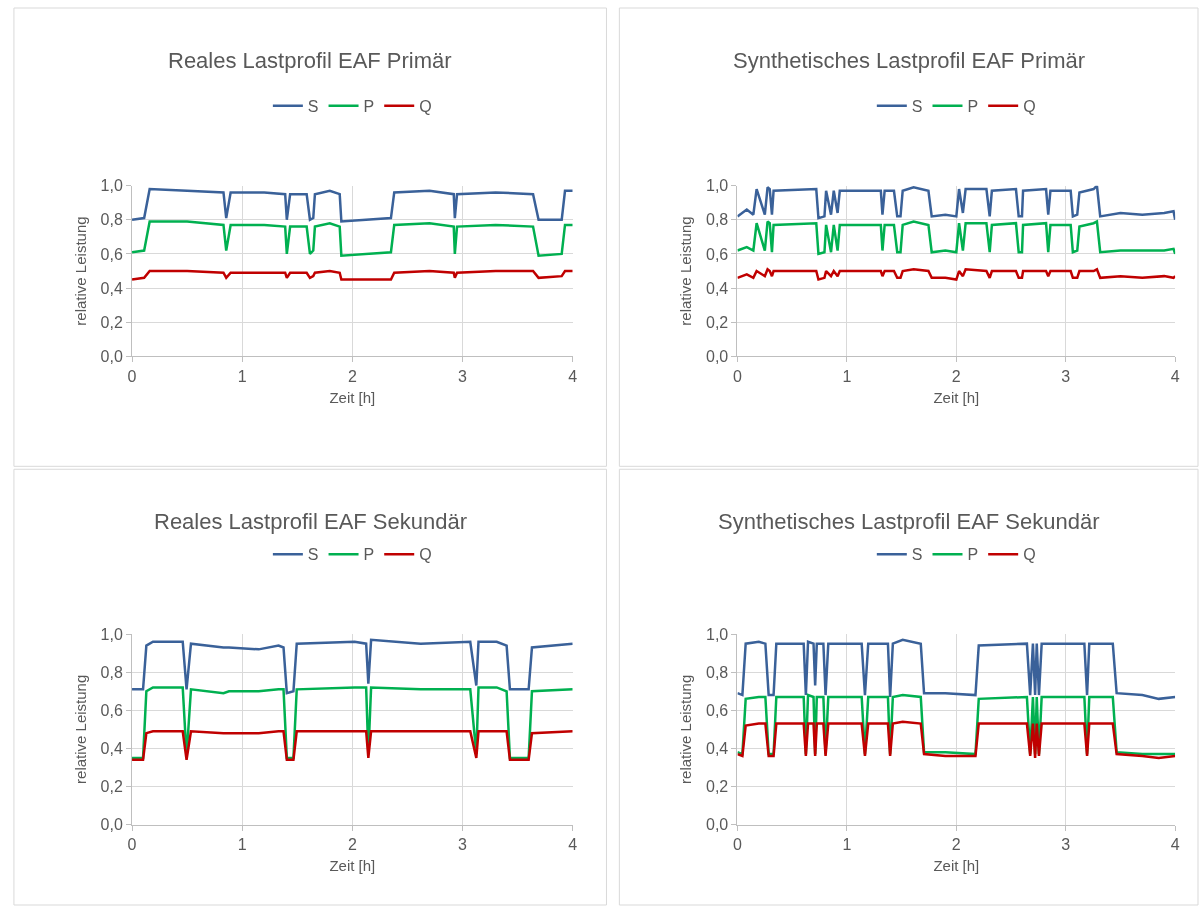 This screenshot has width=1203, height=914. I want to click on chart-title: Synthetisches Lastprofil EAF Sekundär, so click(909, 521).